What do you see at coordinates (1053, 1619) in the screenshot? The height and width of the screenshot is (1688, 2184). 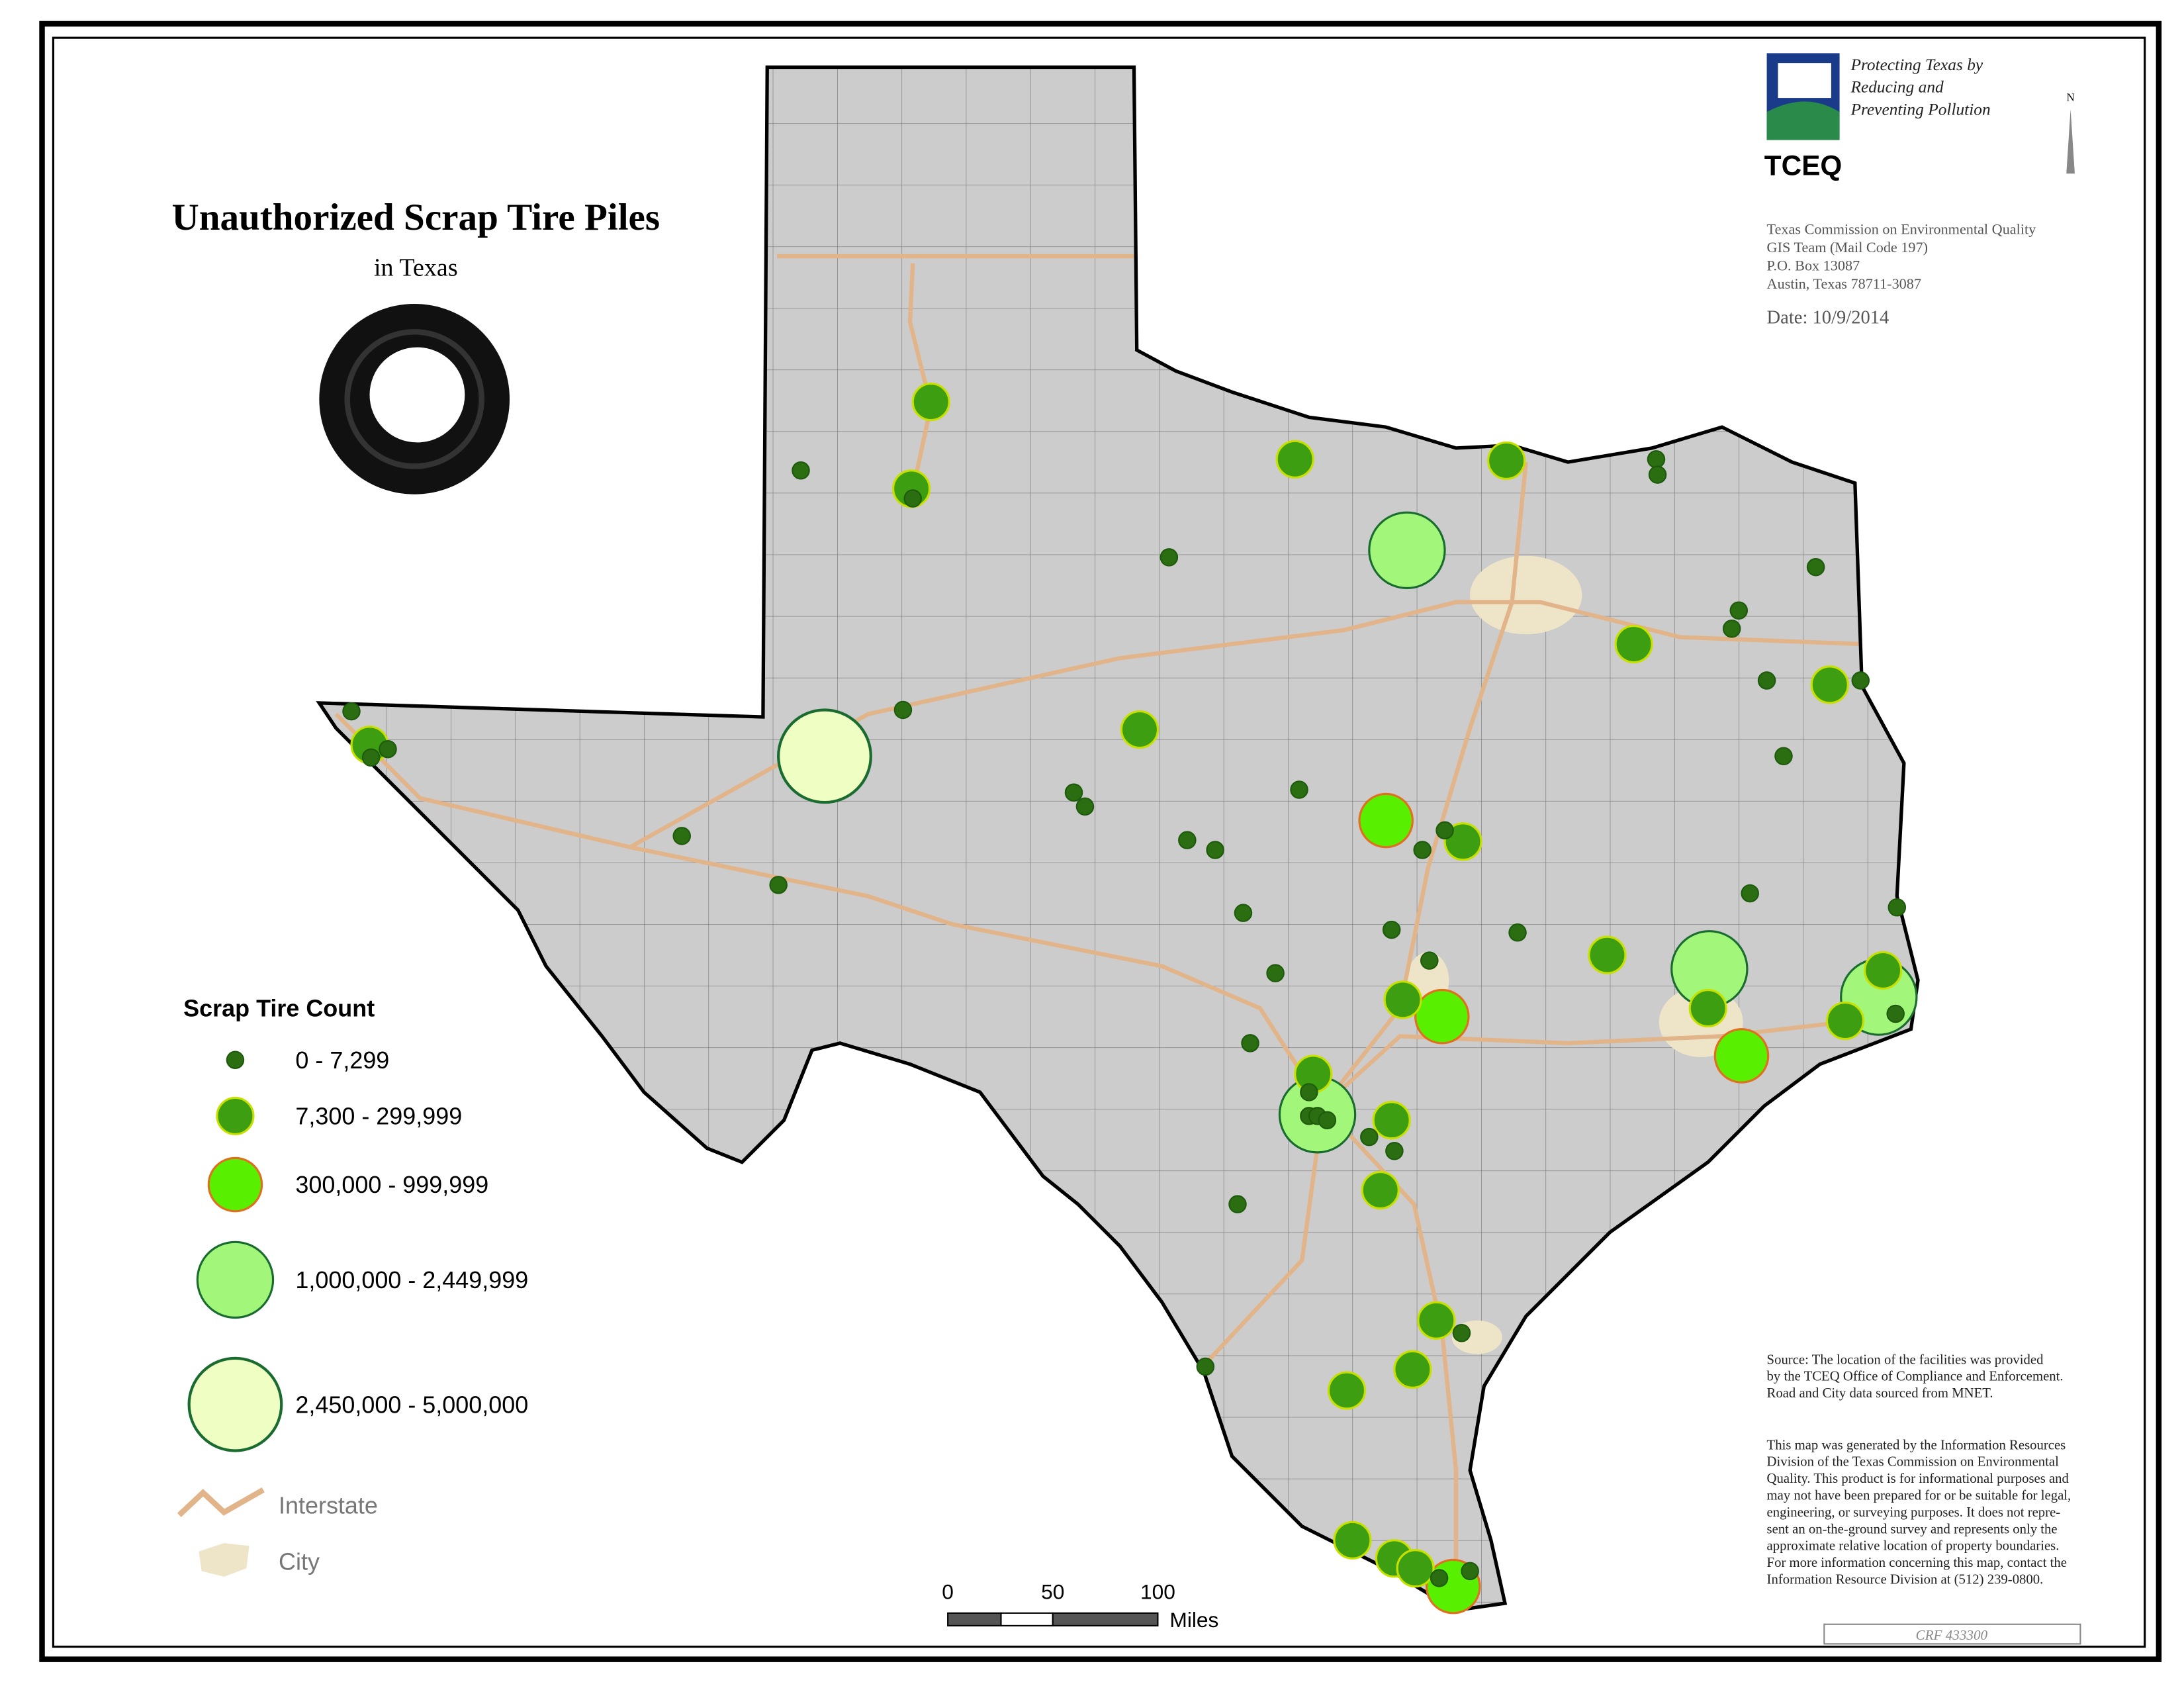 I see `scale-bar` at bounding box center [1053, 1619].